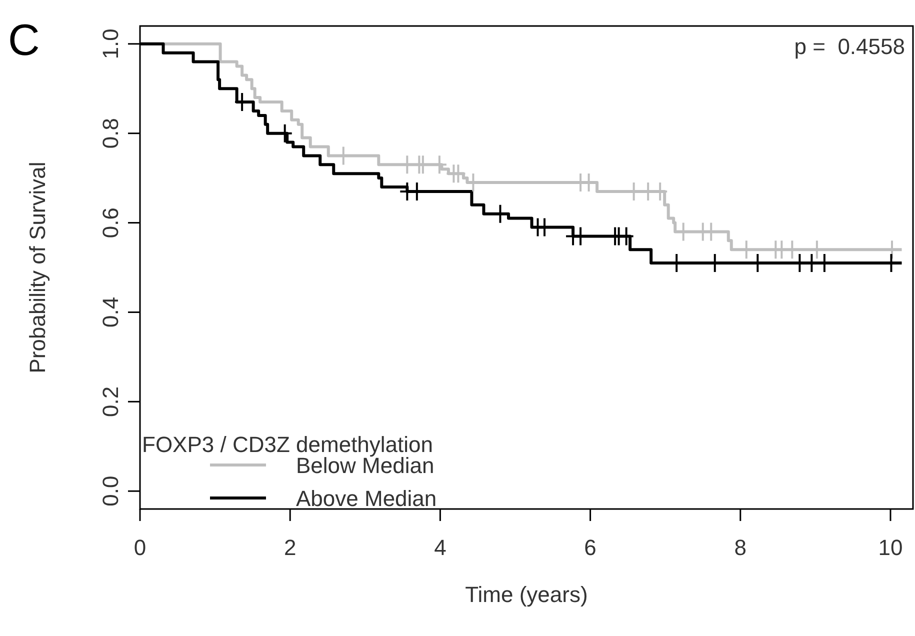 This screenshot has width=915, height=636. Describe the element at coordinates (110, 44) in the screenshot. I see `y-tick-label: 1.0` at that location.